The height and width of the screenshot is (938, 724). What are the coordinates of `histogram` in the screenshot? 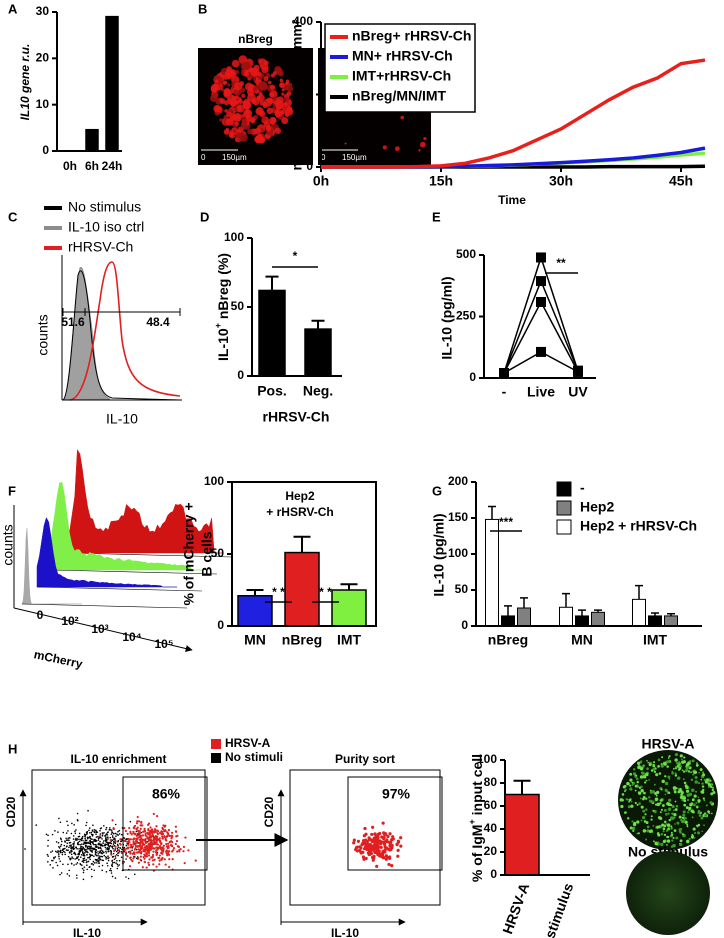 It's located at (144, 501).